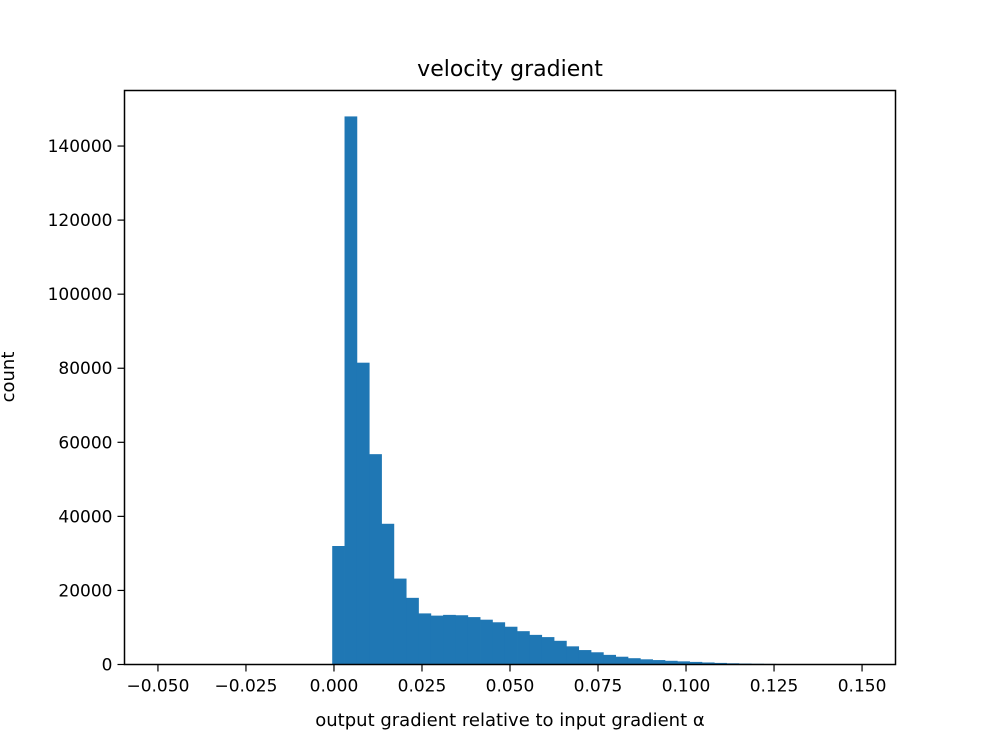 The height and width of the screenshot is (752, 996). What do you see at coordinates (598, 687) in the screenshot?
I see `x-tick-label: 0.075` at bounding box center [598, 687].